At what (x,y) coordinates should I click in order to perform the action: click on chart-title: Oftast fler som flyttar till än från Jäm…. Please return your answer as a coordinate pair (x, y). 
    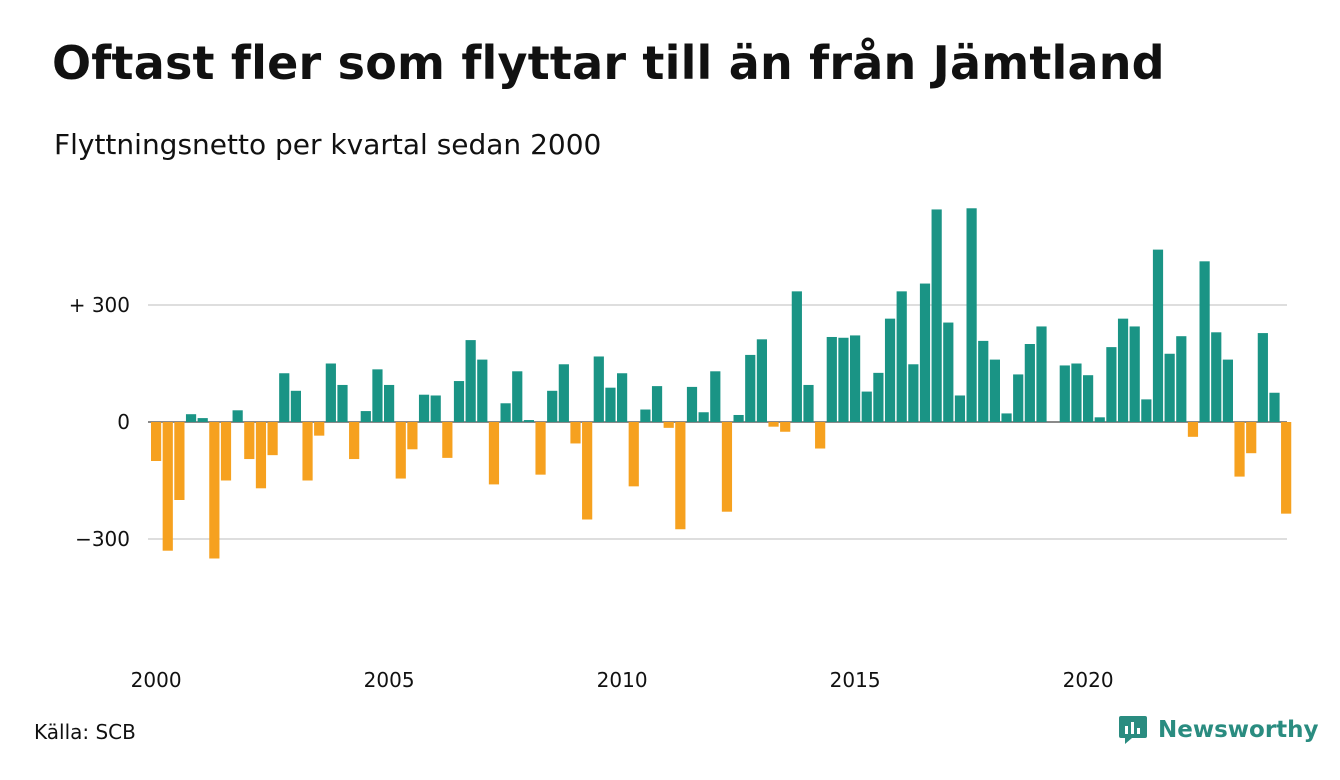
    Looking at the image, I should click on (608, 63).